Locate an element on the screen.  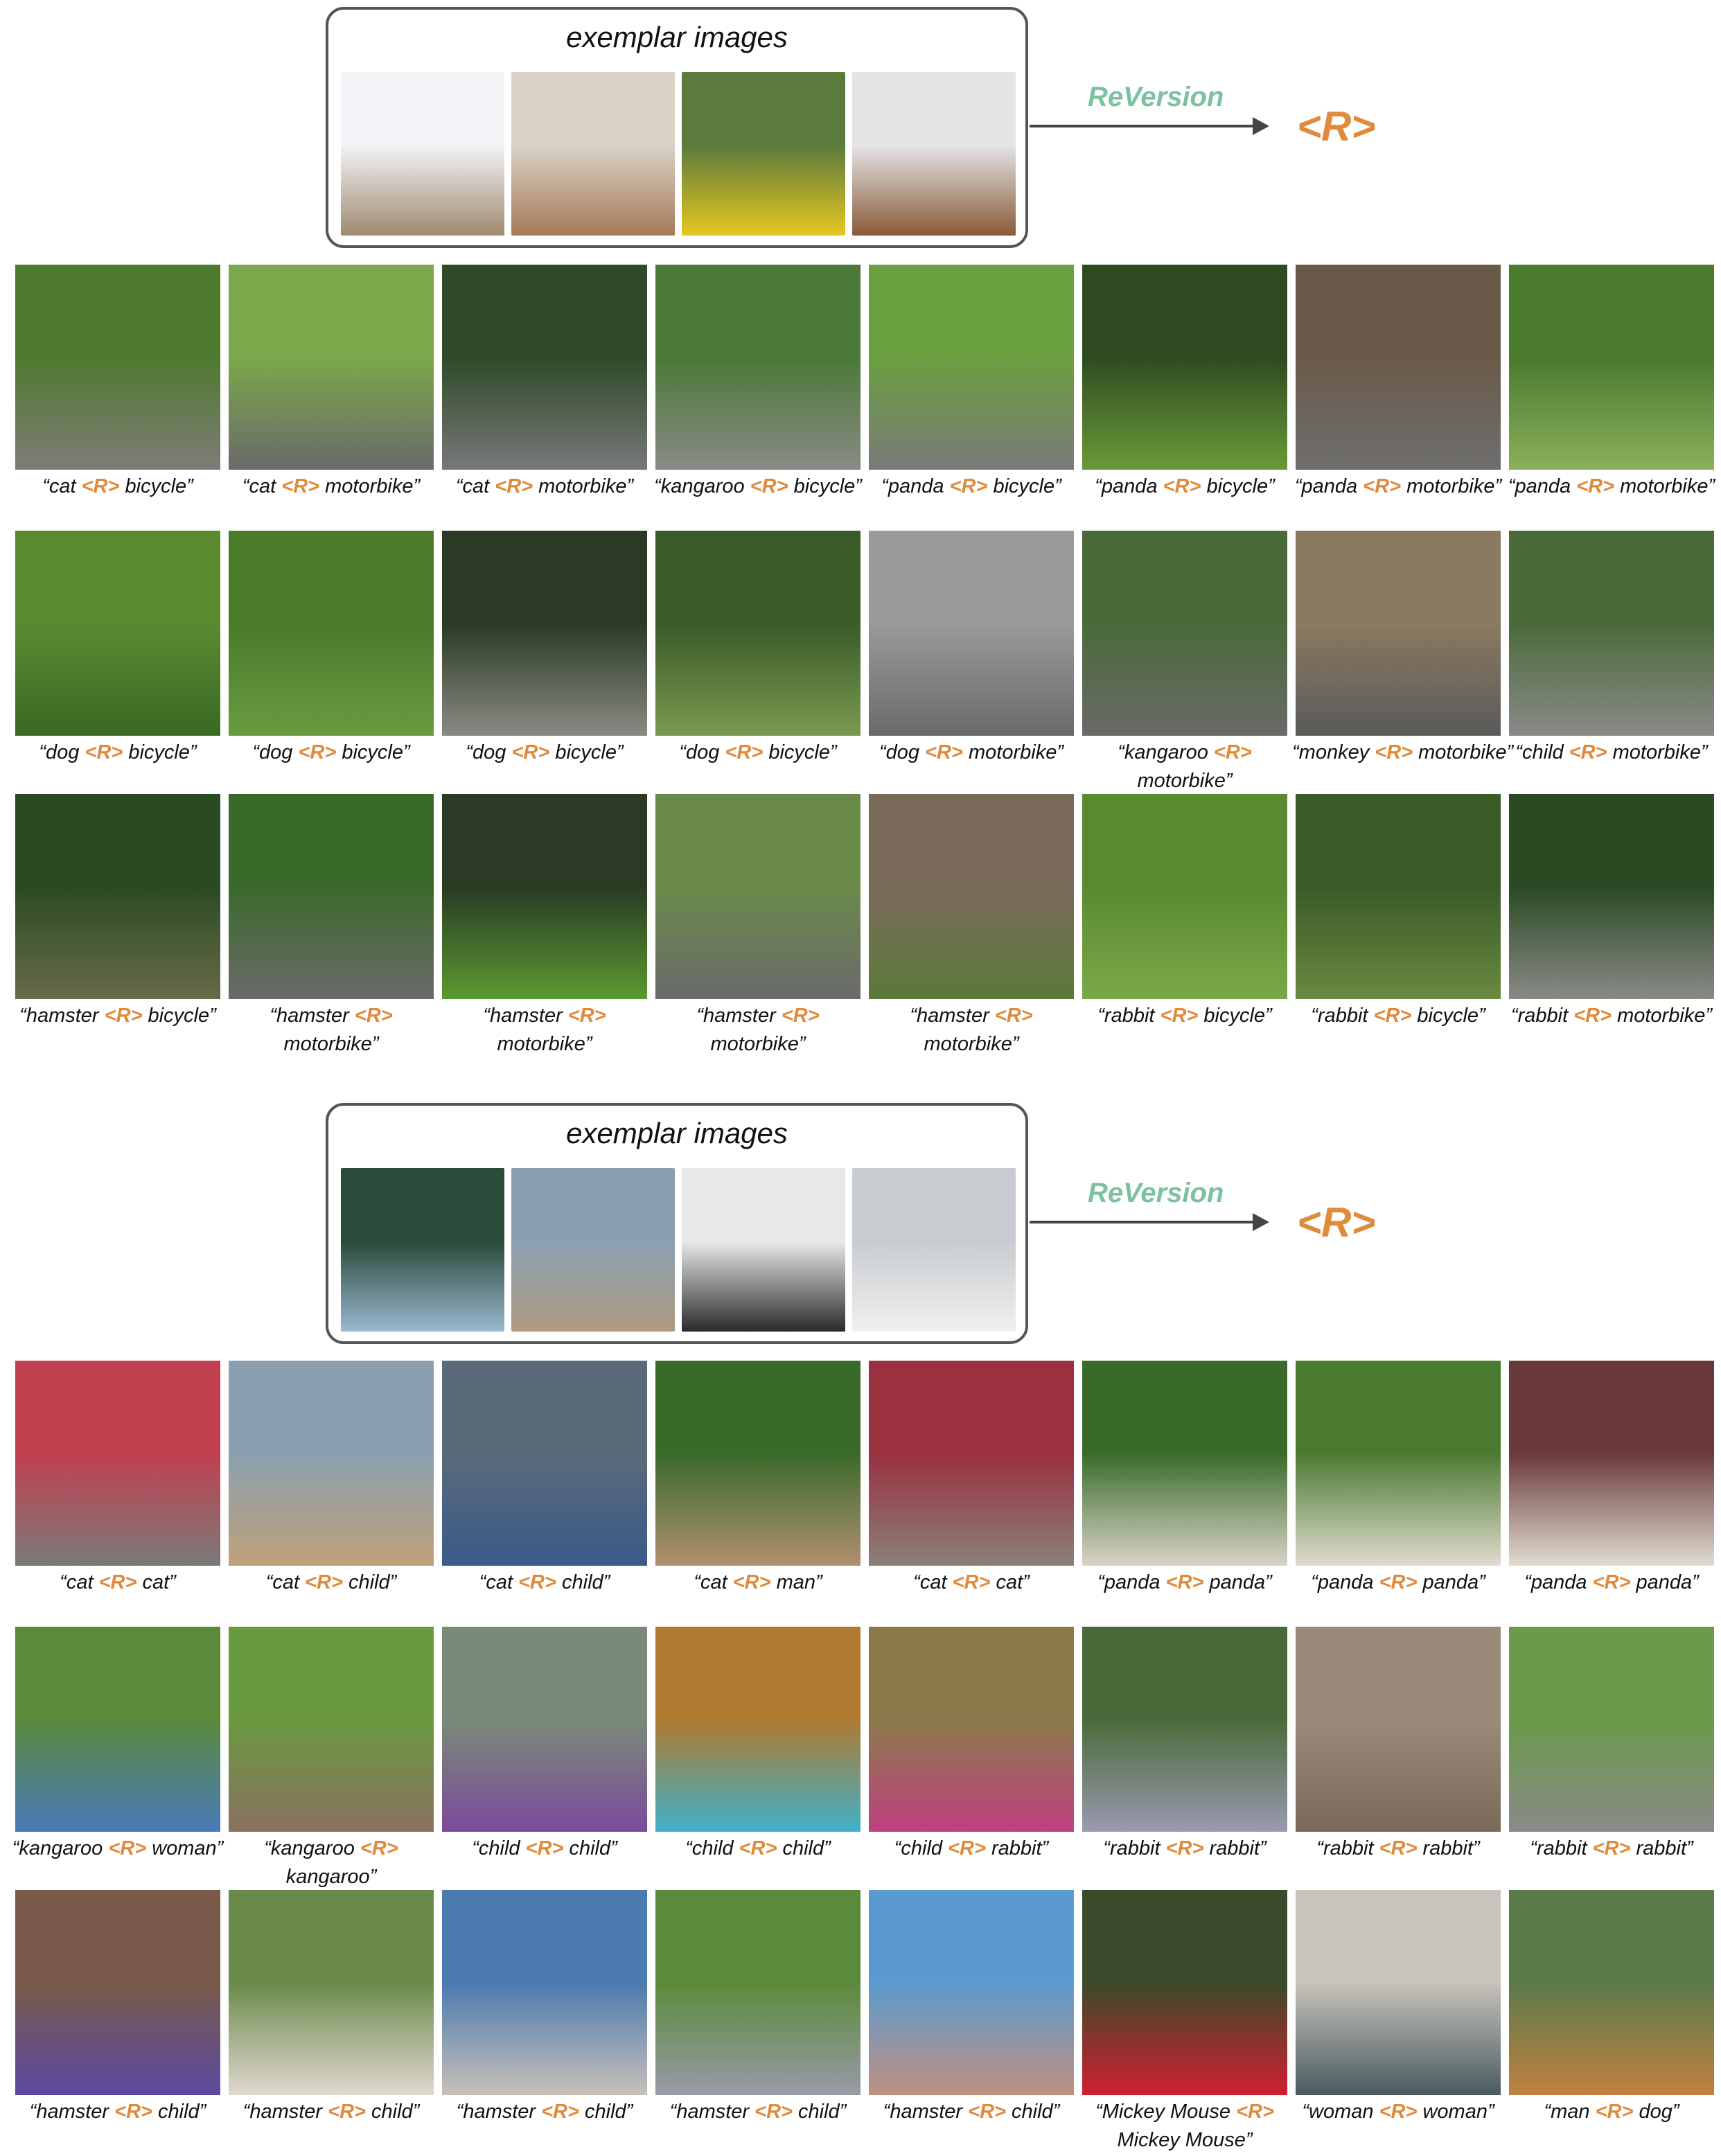
image-caption: “kangaroo <R> kangaroo” is located at coordinates (331, 1862).